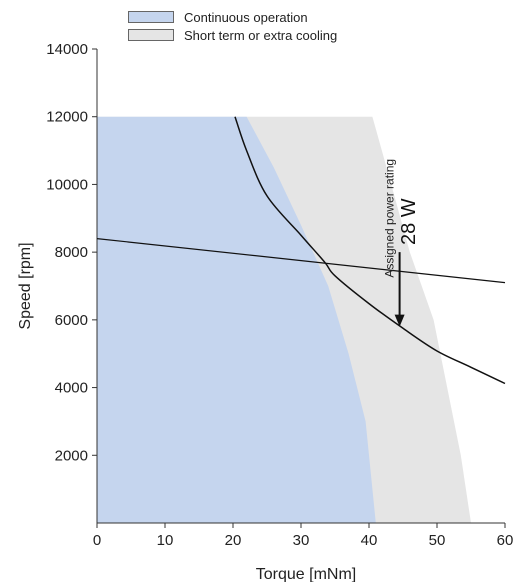 The height and width of the screenshot is (582, 528). Describe the element at coordinates (369, 540) in the screenshot. I see `x-tick-label-40: 40` at that location.